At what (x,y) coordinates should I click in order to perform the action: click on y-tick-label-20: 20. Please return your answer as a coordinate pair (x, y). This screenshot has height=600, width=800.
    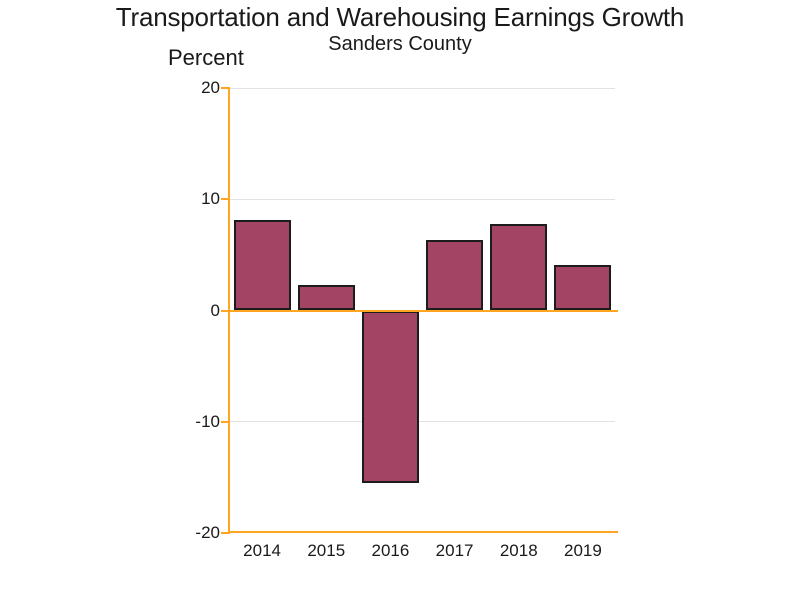
    Looking at the image, I should click on (210, 87).